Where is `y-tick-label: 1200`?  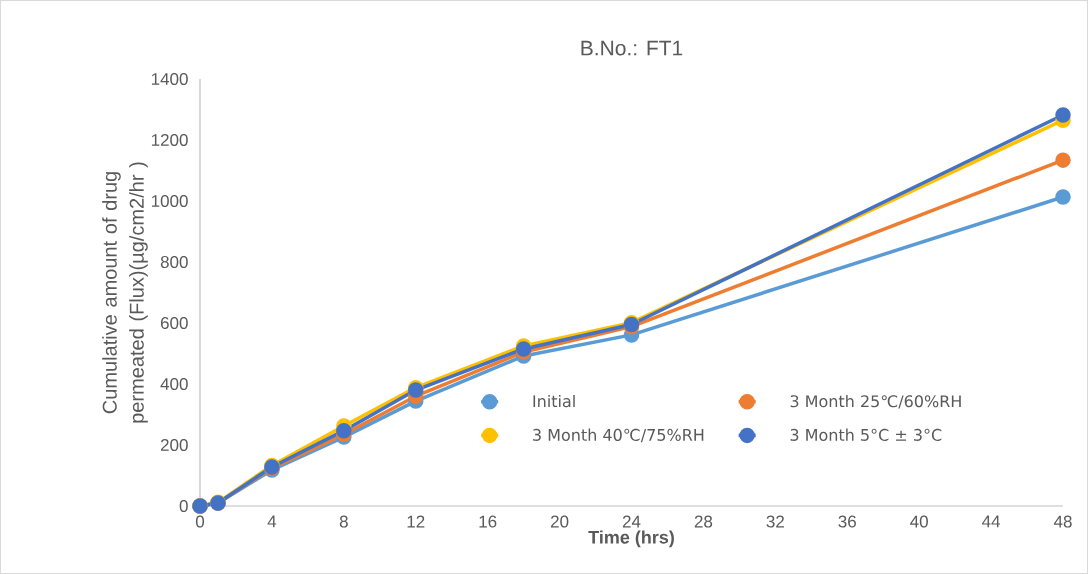
y-tick-label: 1200 is located at coordinates (169, 140).